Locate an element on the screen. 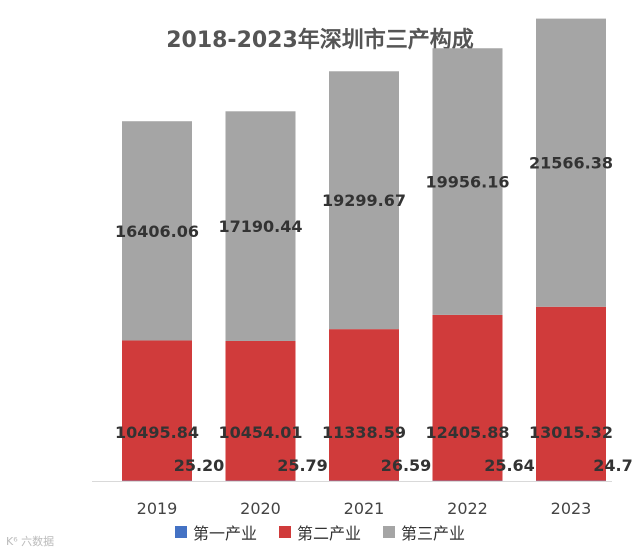 This screenshot has height=554, width=640. data-label-2020-secondary: 10454.01 is located at coordinates (260, 432).